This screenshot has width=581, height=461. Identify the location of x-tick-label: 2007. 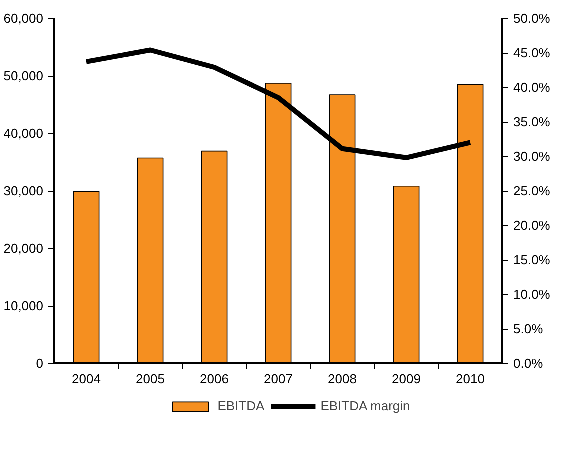
(278, 379).